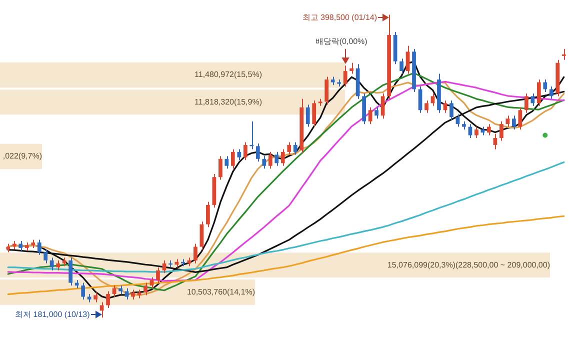 The image size is (580, 344). What do you see at coordinates (341, 41) in the screenshot?
I see `annotation: 배당락(0,00%)` at bounding box center [341, 41].